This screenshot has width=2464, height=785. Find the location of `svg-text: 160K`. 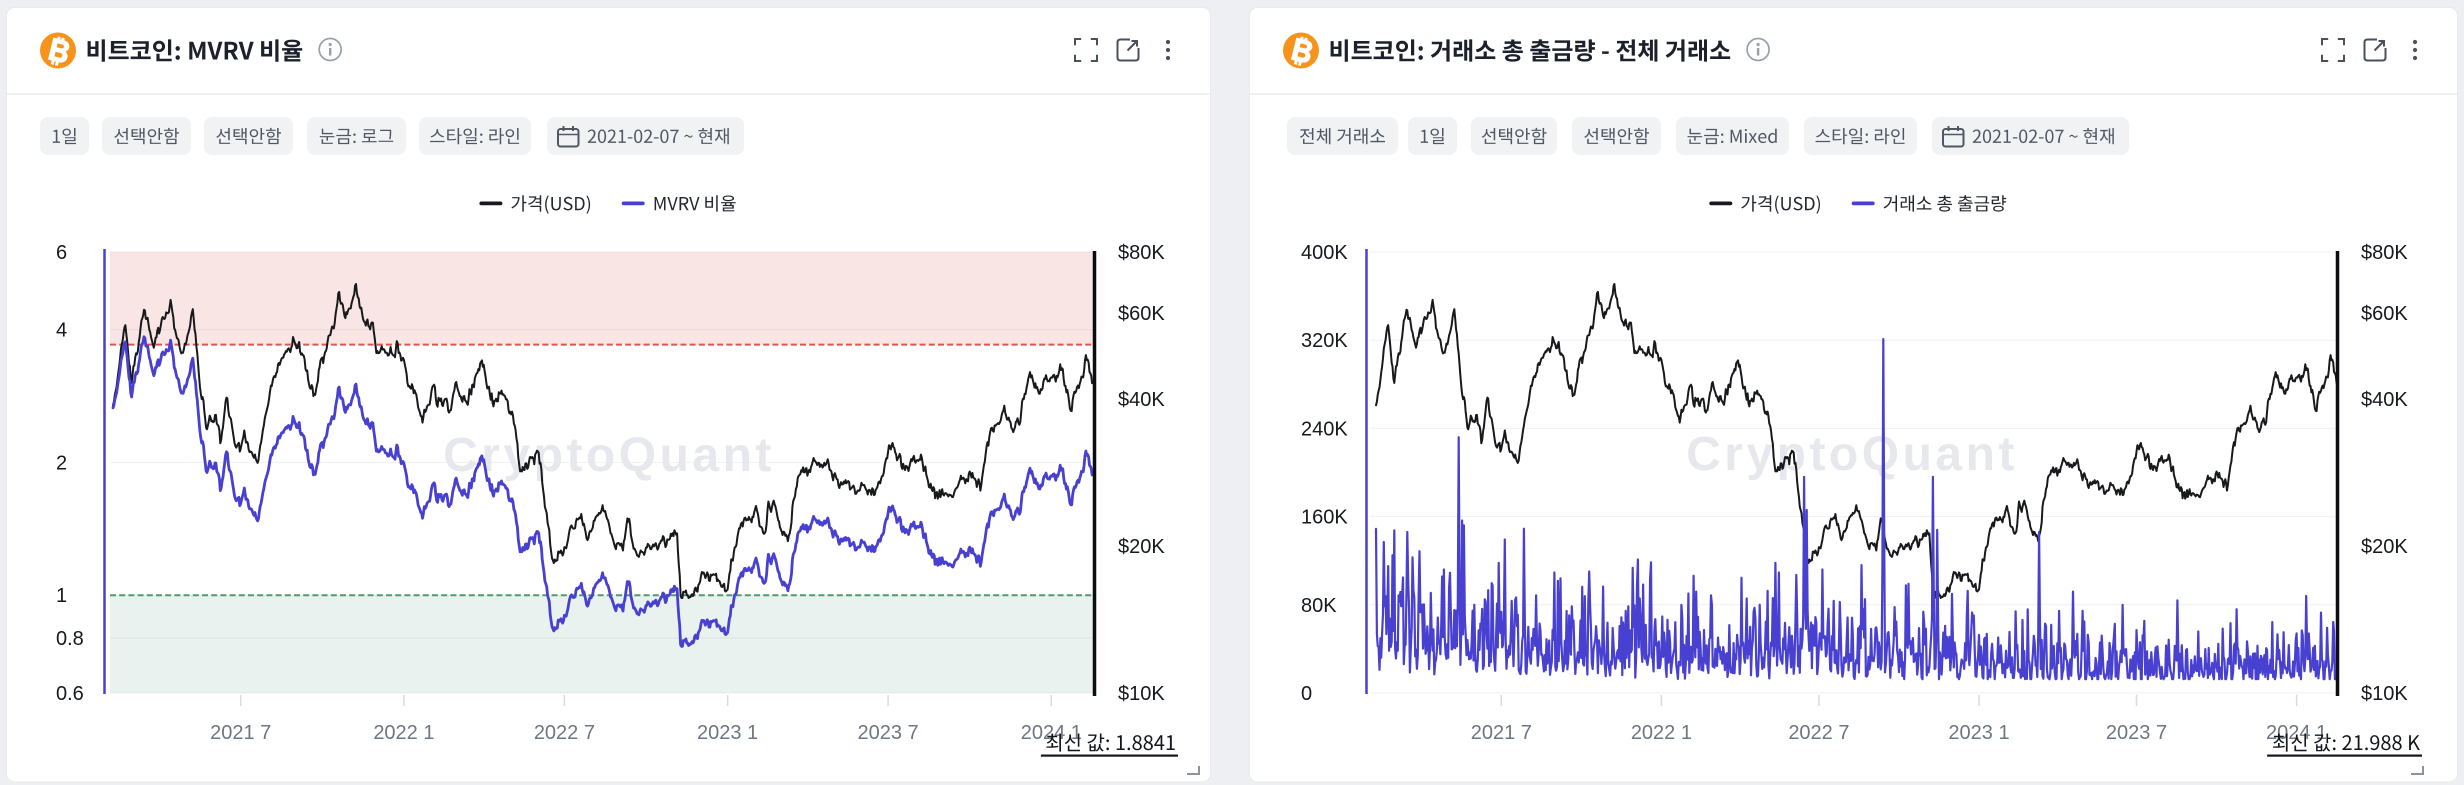

svg-text: 160K is located at coordinates (1324, 518).